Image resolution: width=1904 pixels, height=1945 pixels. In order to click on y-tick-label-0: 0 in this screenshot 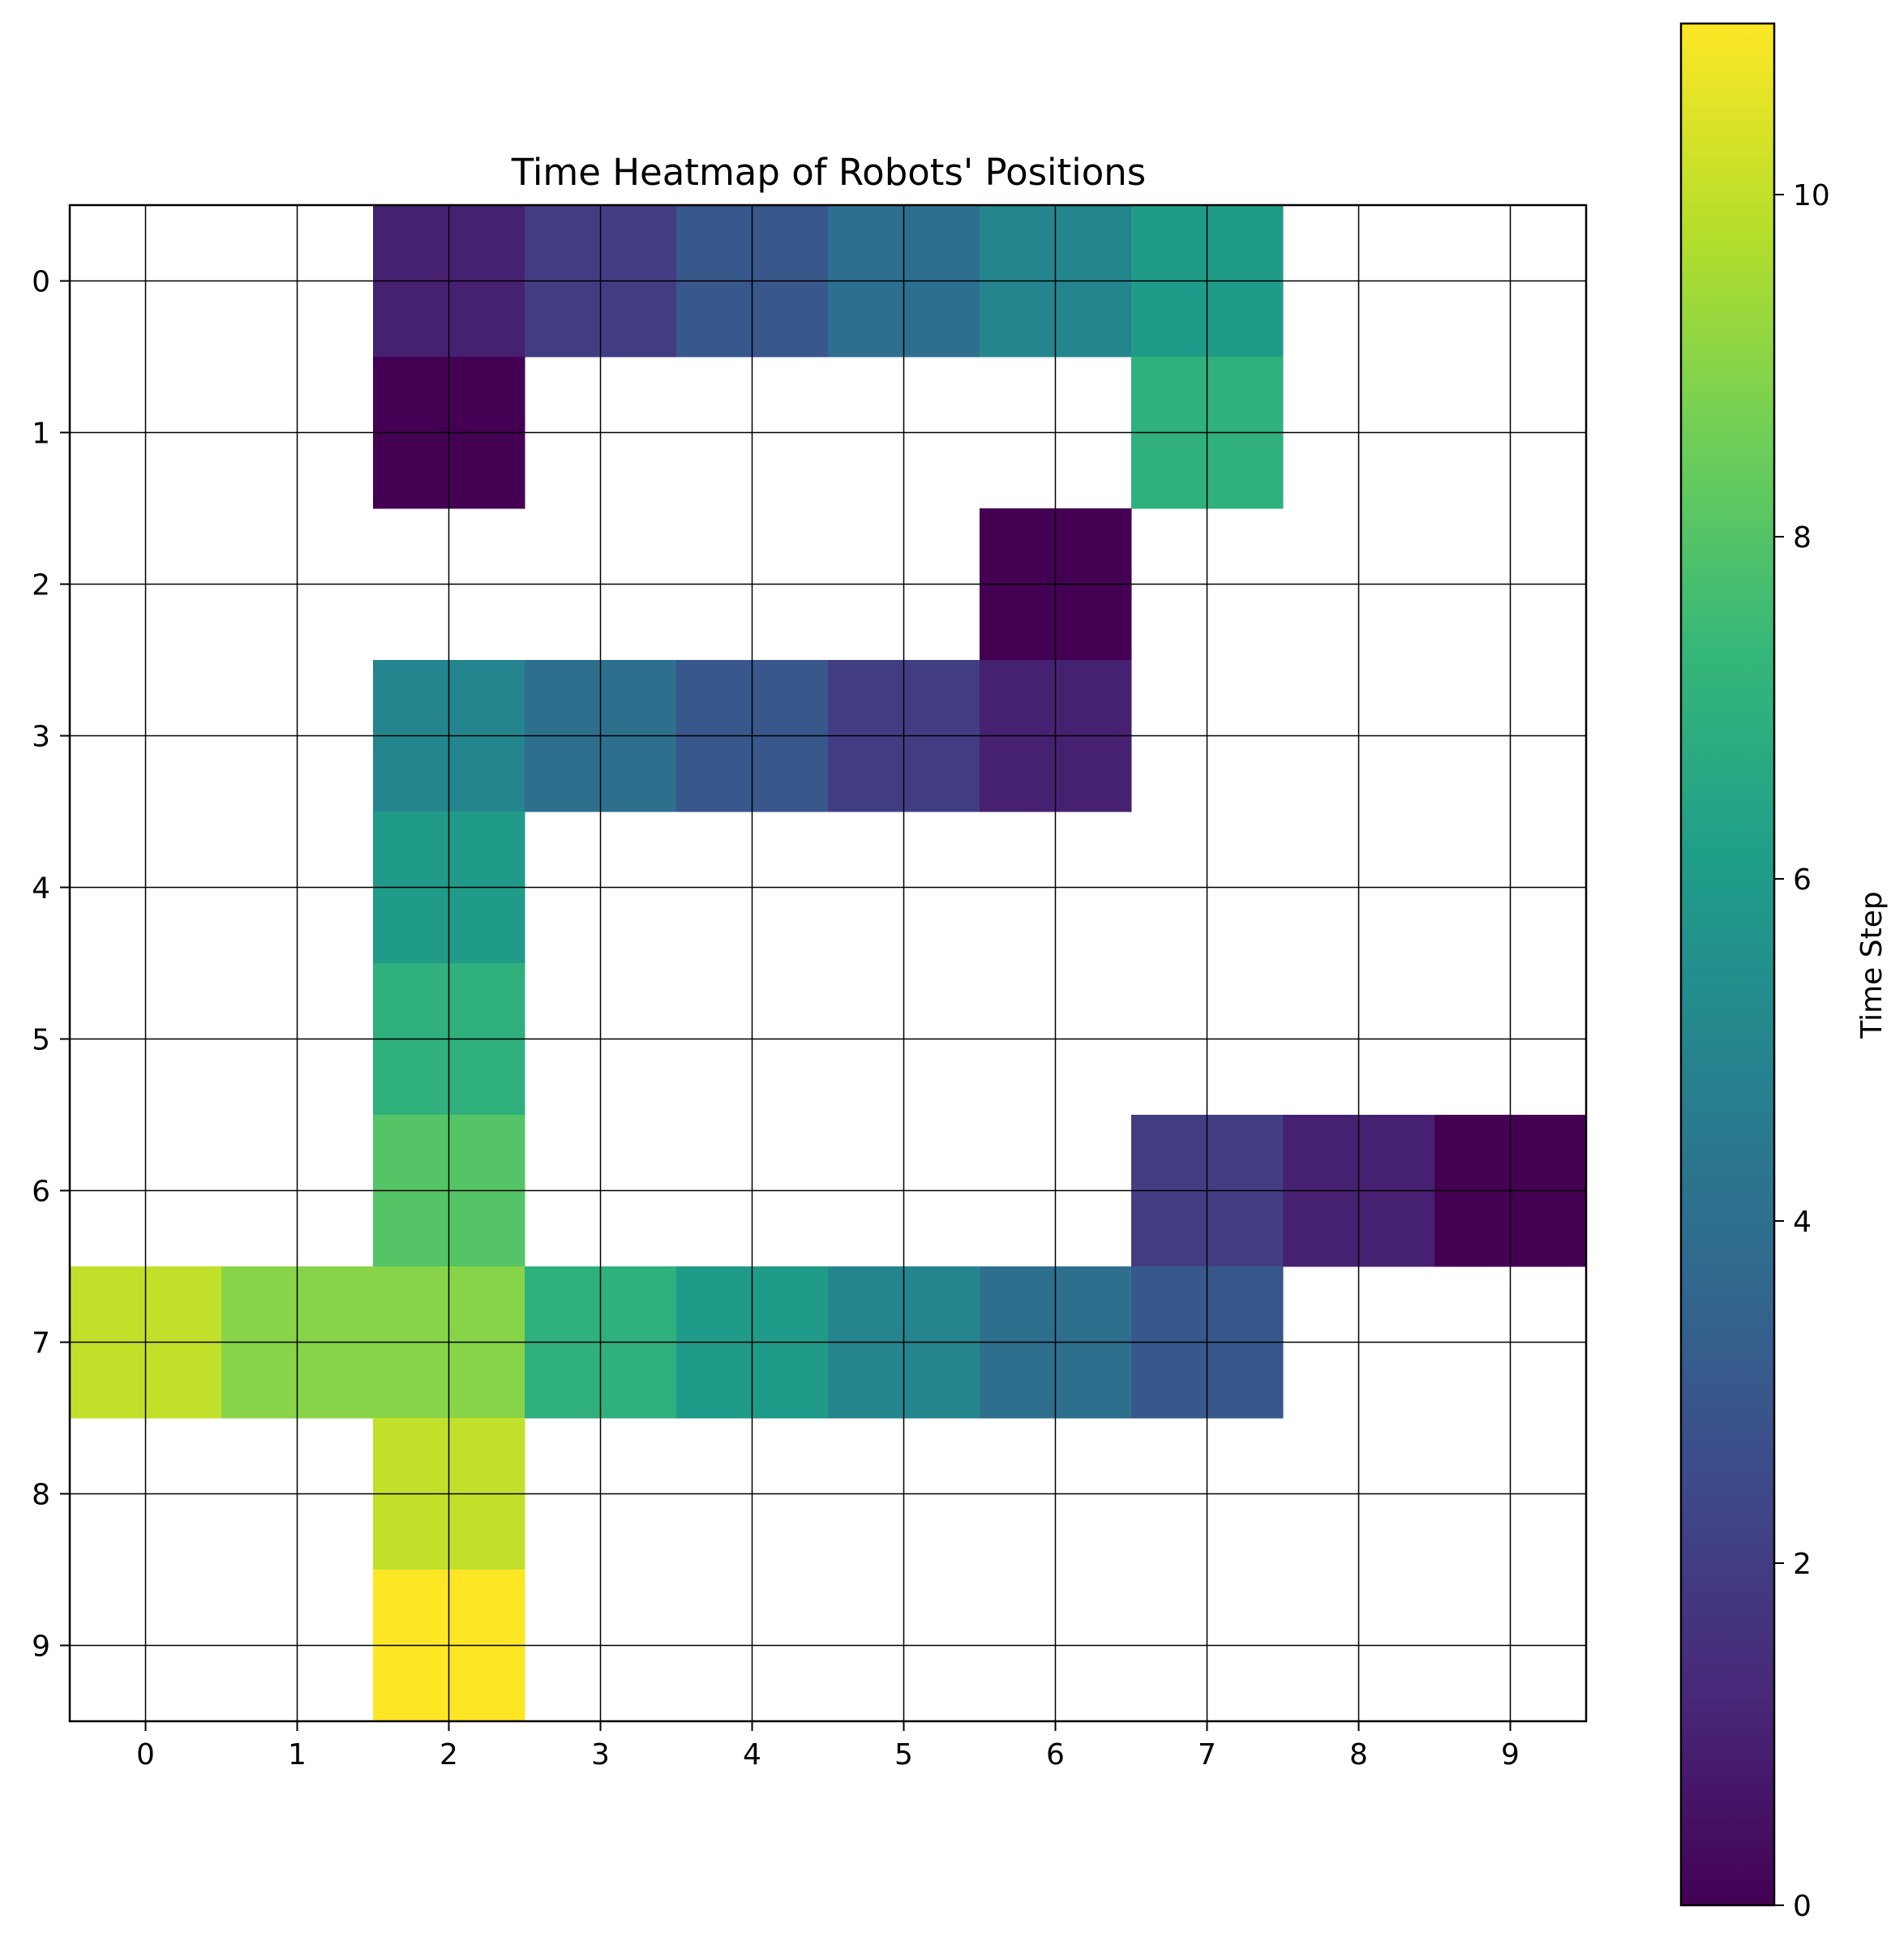, I will do `click(41, 282)`.